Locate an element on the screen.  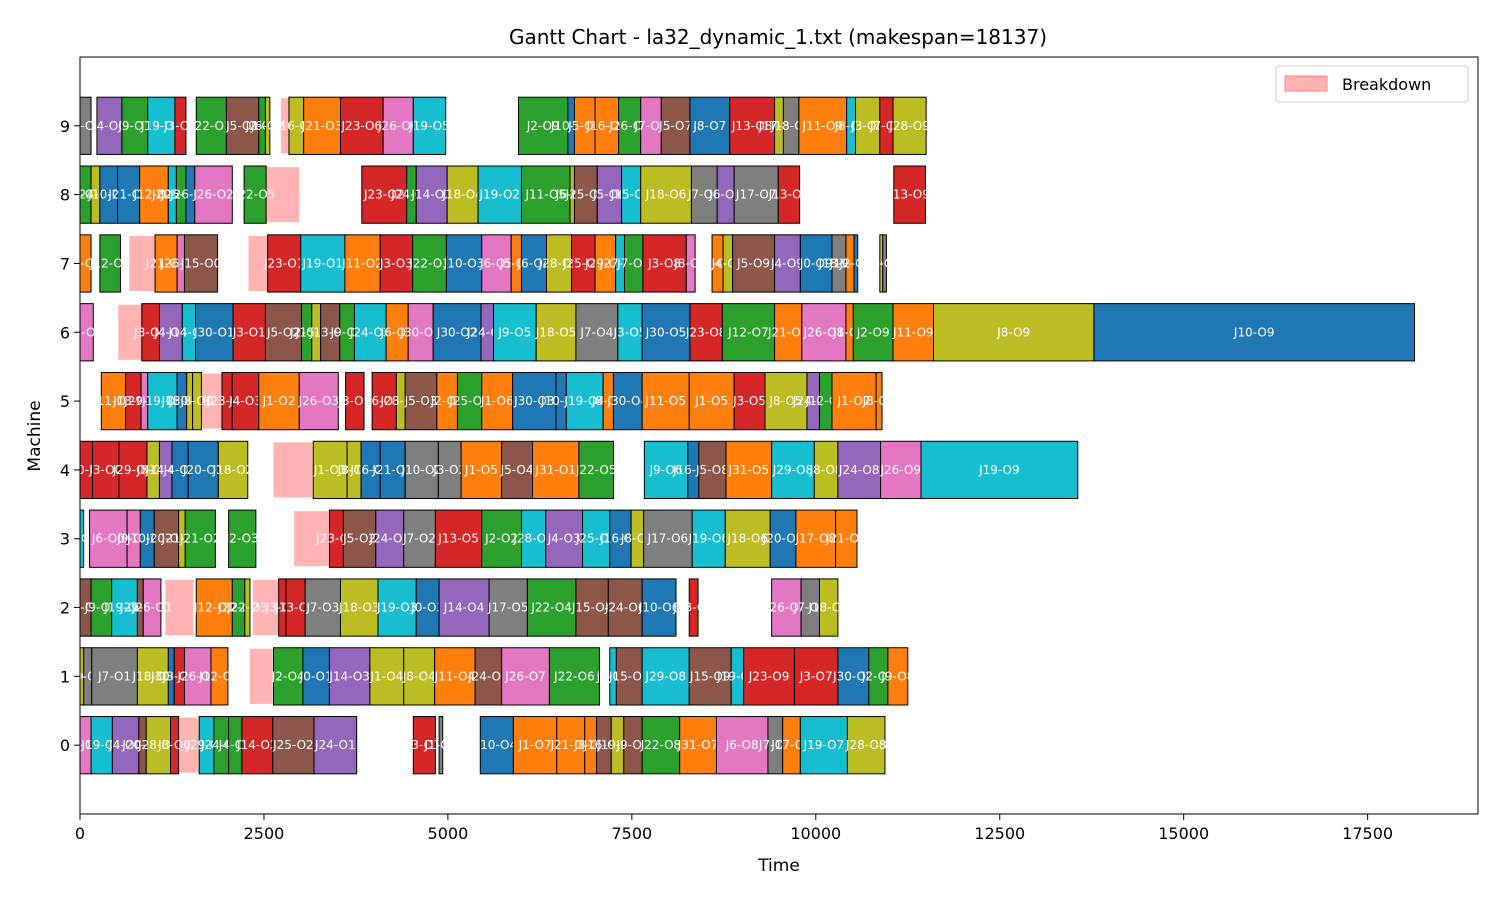
operation-label: J26-O9 is located at coordinates (900, 470).